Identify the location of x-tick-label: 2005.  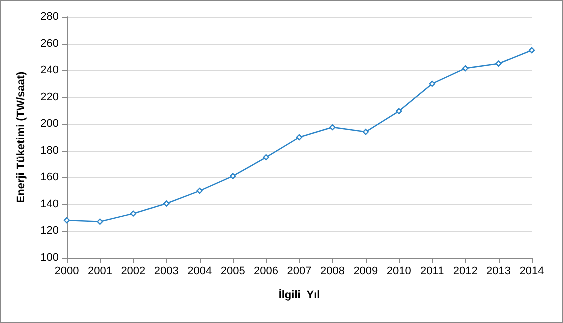
(233, 272).